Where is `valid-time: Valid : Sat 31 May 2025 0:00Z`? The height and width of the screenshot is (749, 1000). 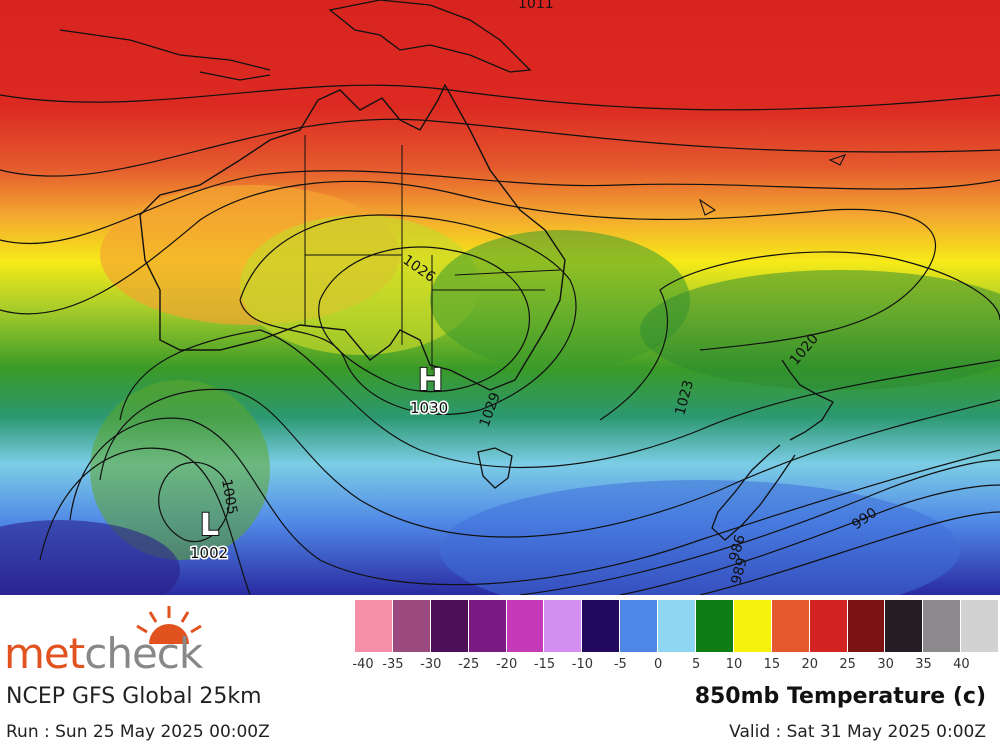
valid-time: Valid : Sat 31 May 2025 0:00Z is located at coordinates (857, 732).